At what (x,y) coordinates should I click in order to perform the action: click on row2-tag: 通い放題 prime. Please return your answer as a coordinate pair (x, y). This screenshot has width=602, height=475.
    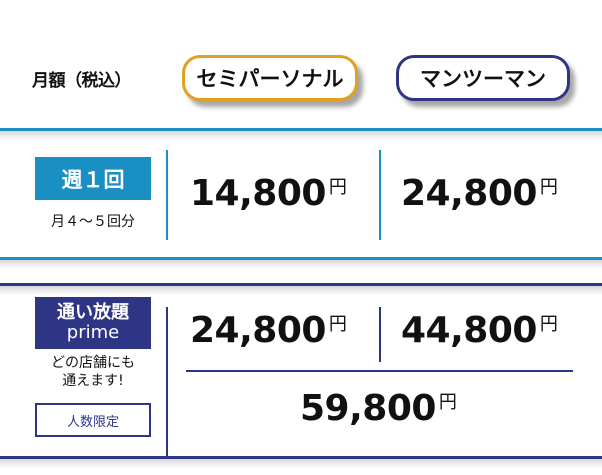
    Looking at the image, I should click on (93, 323).